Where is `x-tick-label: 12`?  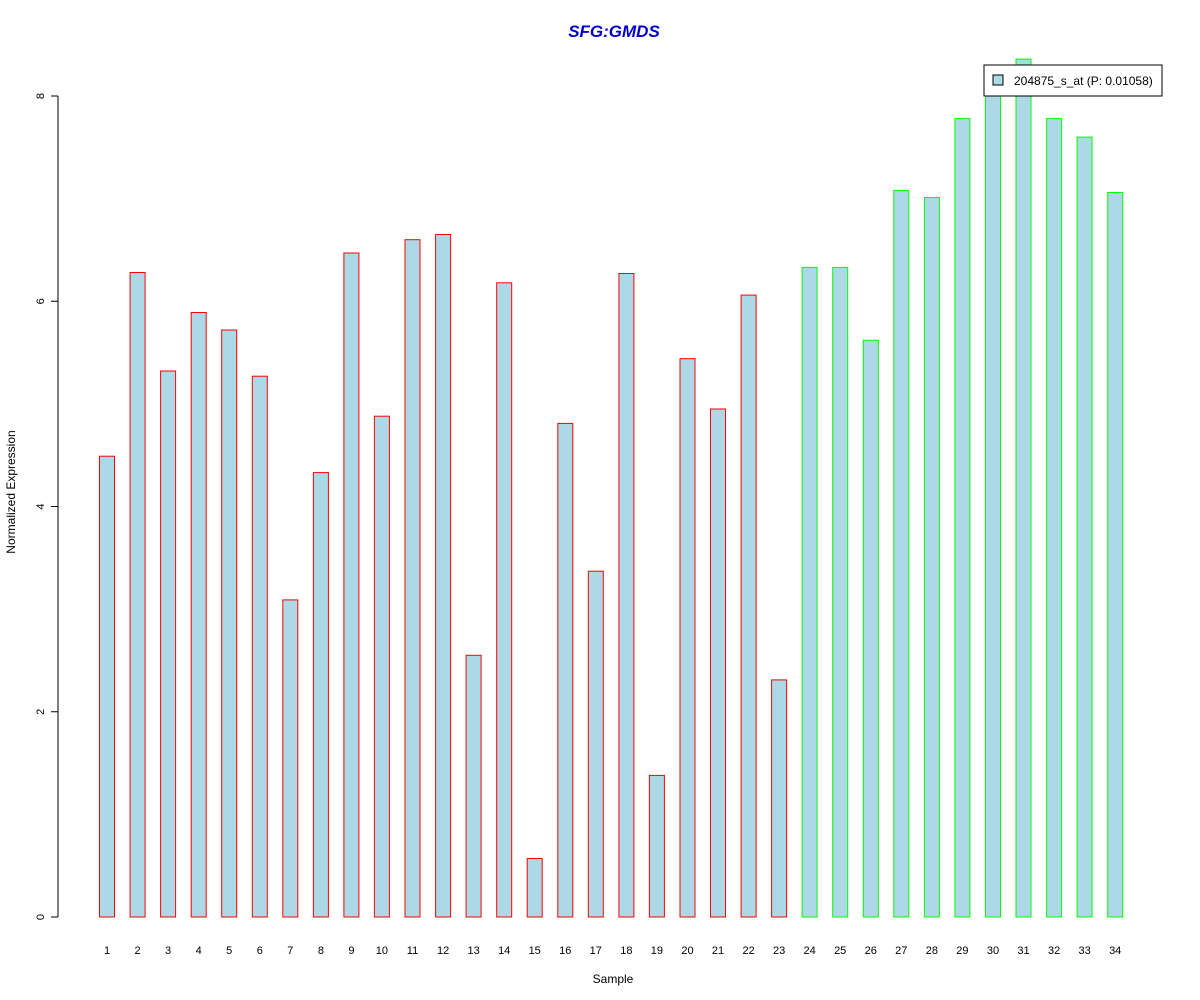
x-tick-label: 12 is located at coordinates (443, 951).